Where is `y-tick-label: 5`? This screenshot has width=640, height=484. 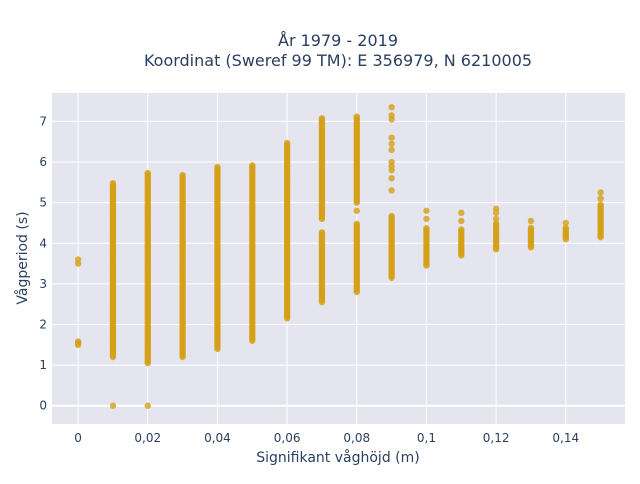
y-tick-label: 5 is located at coordinates (43, 203).